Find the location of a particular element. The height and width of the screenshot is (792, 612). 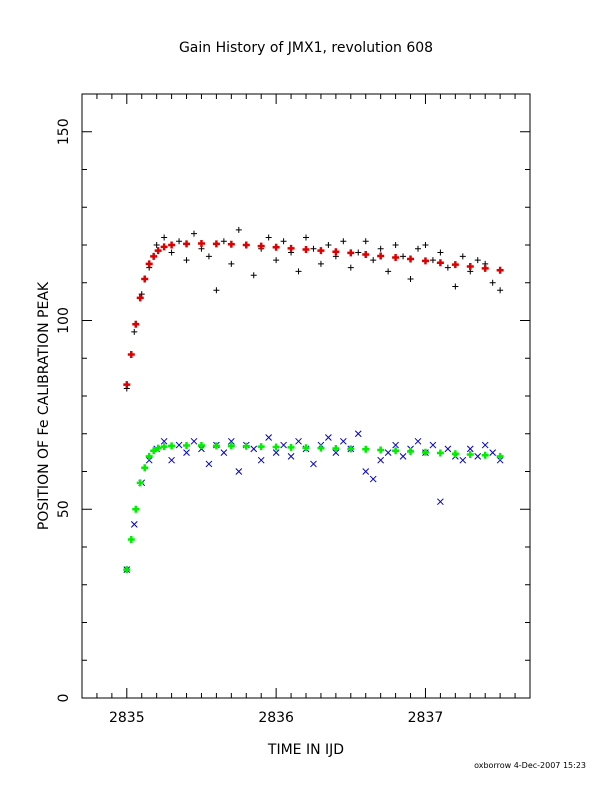

y-tick-label: 100 is located at coordinates (64, 320).